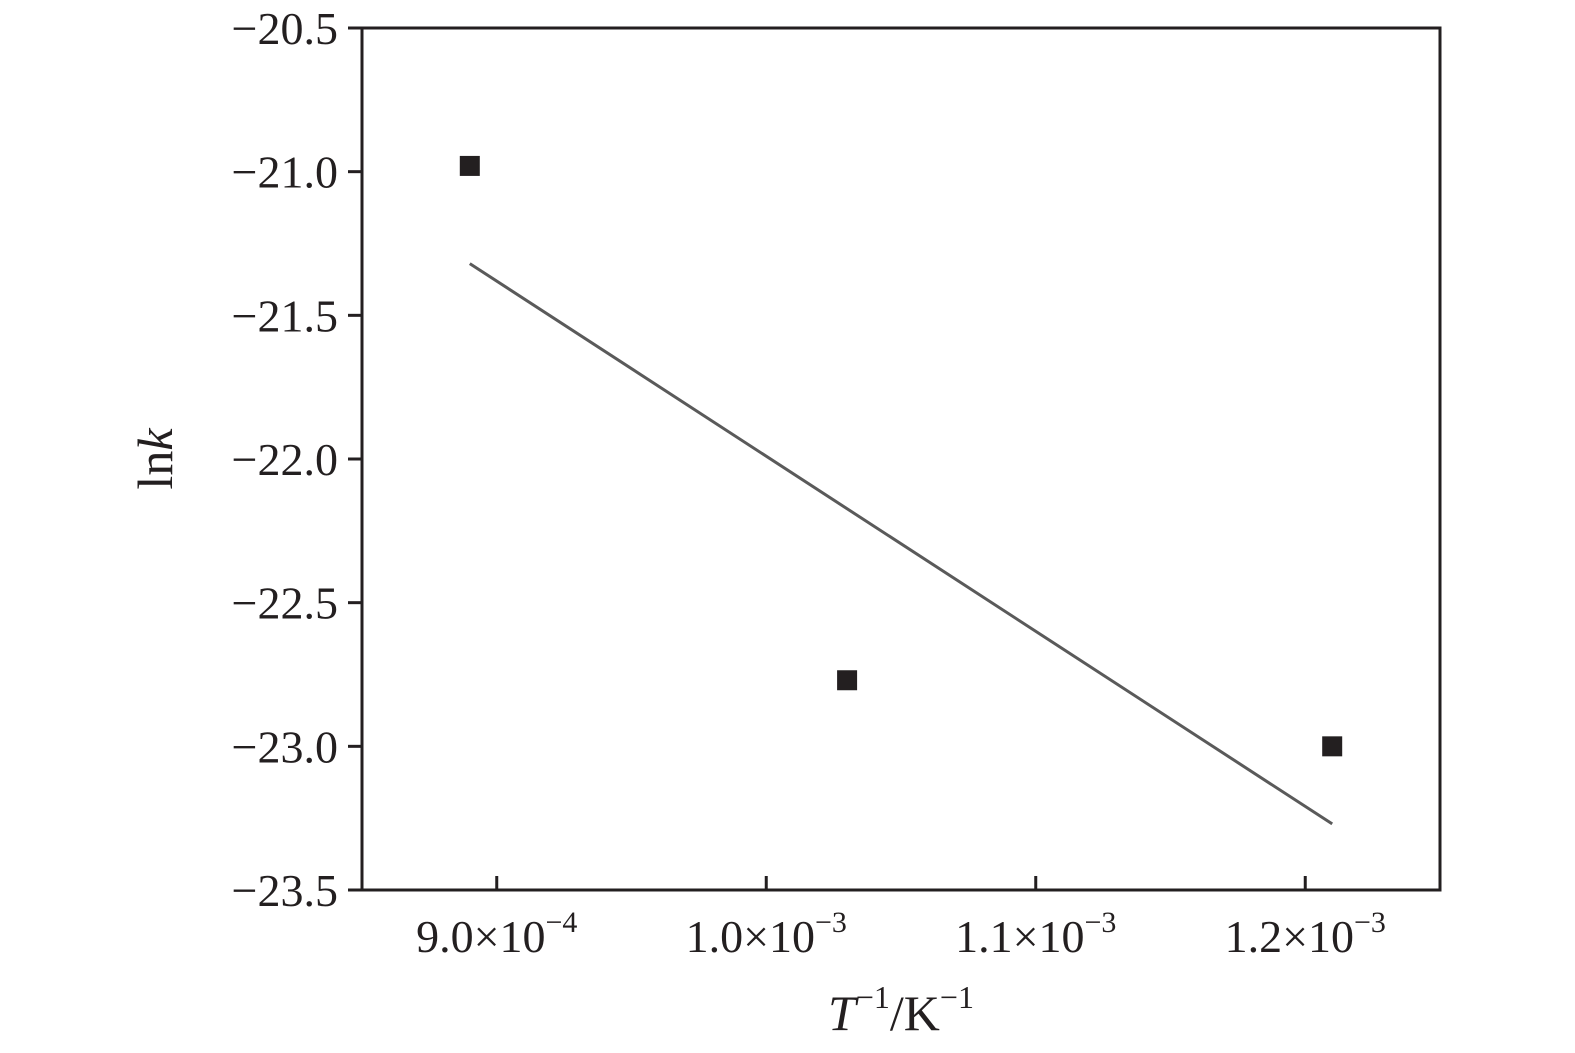 This screenshot has height=1053, width=1575. I want to click on y-axis: −20.5 −21.0 −21.5 −22.0 −22.5 −23.0 −23.5, so click(297, 459).